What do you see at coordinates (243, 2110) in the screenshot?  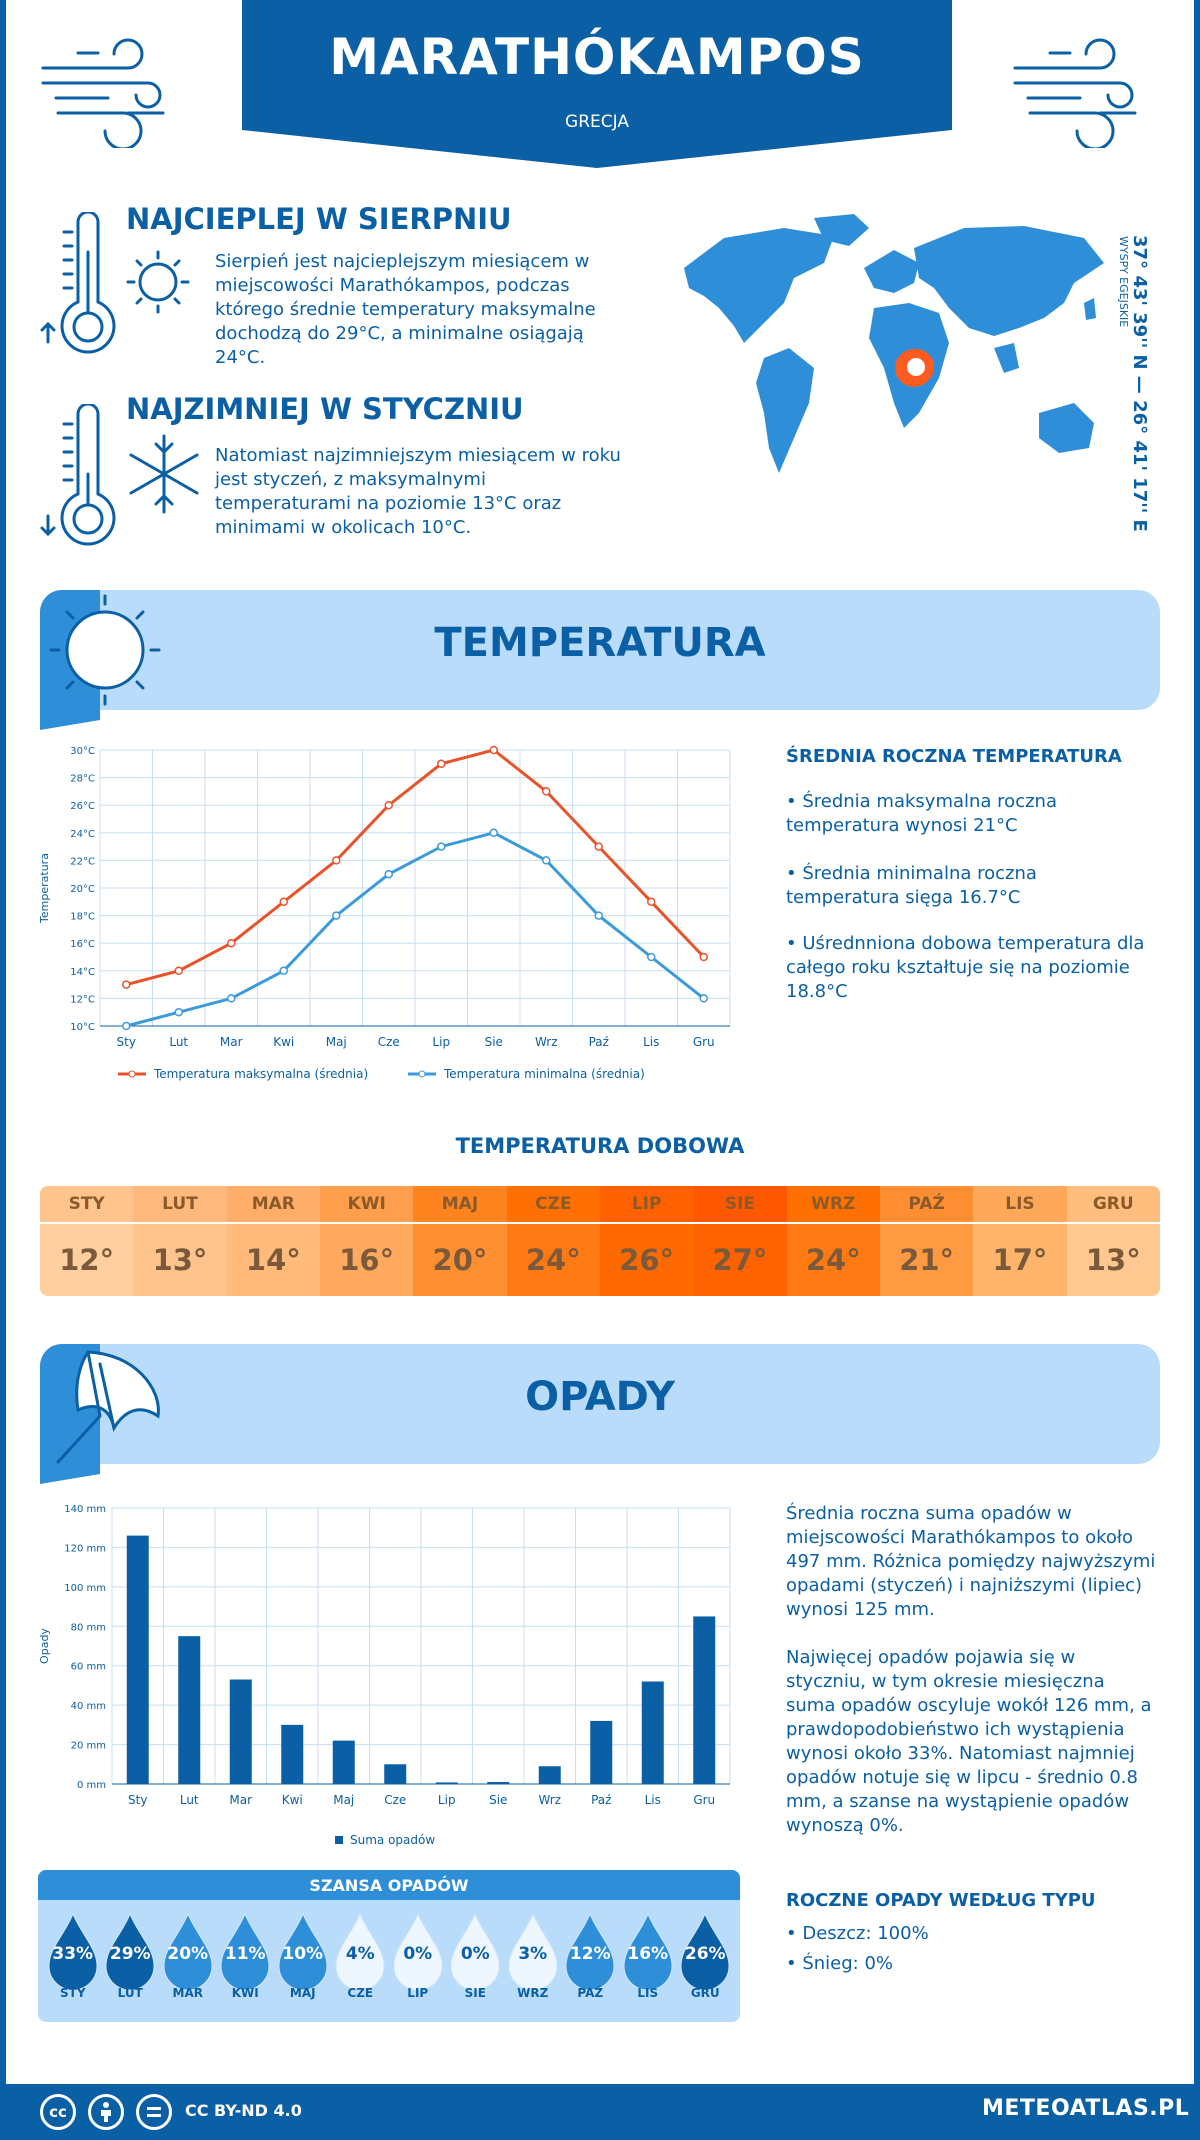 I see `license-label: CC BY-ND 4.0` at bounding box center [243, 2110].